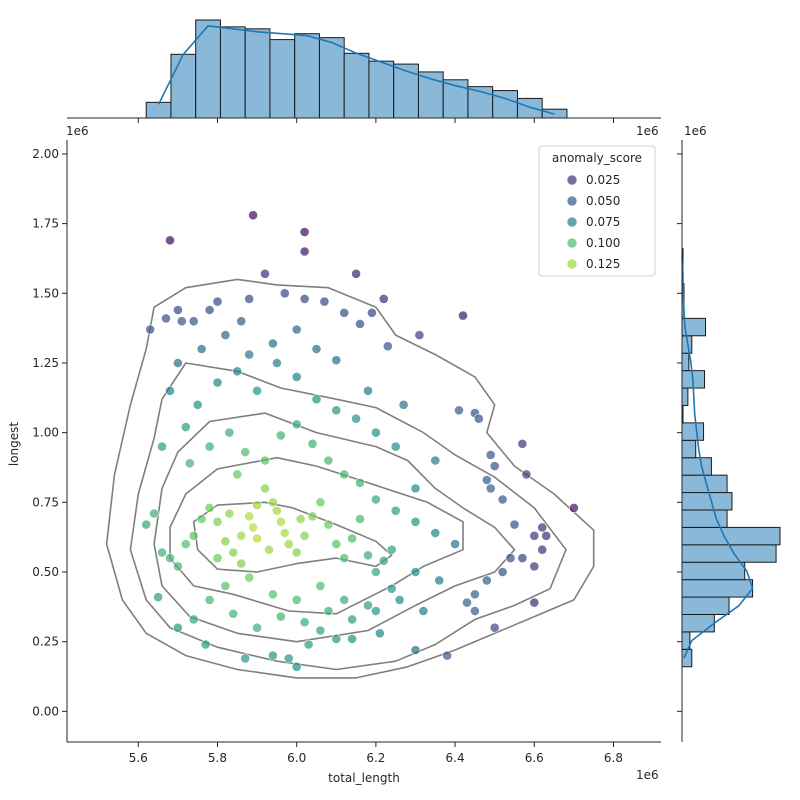 This screenshot has height=800, width=800. Describe the element at coordinates (45, 363) in the screenshot. I see `y-tick-label: 1.25` at that location.